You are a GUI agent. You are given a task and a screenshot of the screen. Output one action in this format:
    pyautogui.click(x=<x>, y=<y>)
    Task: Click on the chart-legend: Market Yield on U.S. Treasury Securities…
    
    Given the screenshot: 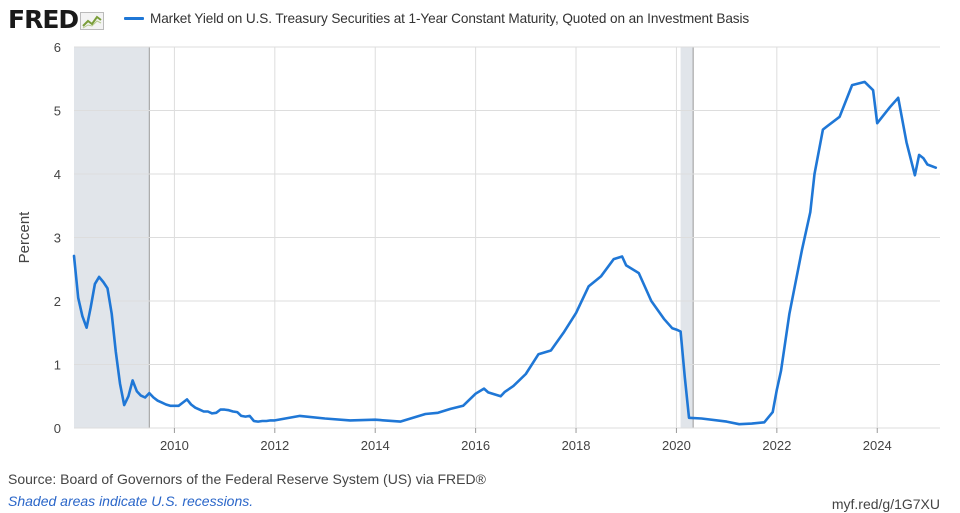 What is the action you would take?
    pyautogui.click(x=436, y=18)
    